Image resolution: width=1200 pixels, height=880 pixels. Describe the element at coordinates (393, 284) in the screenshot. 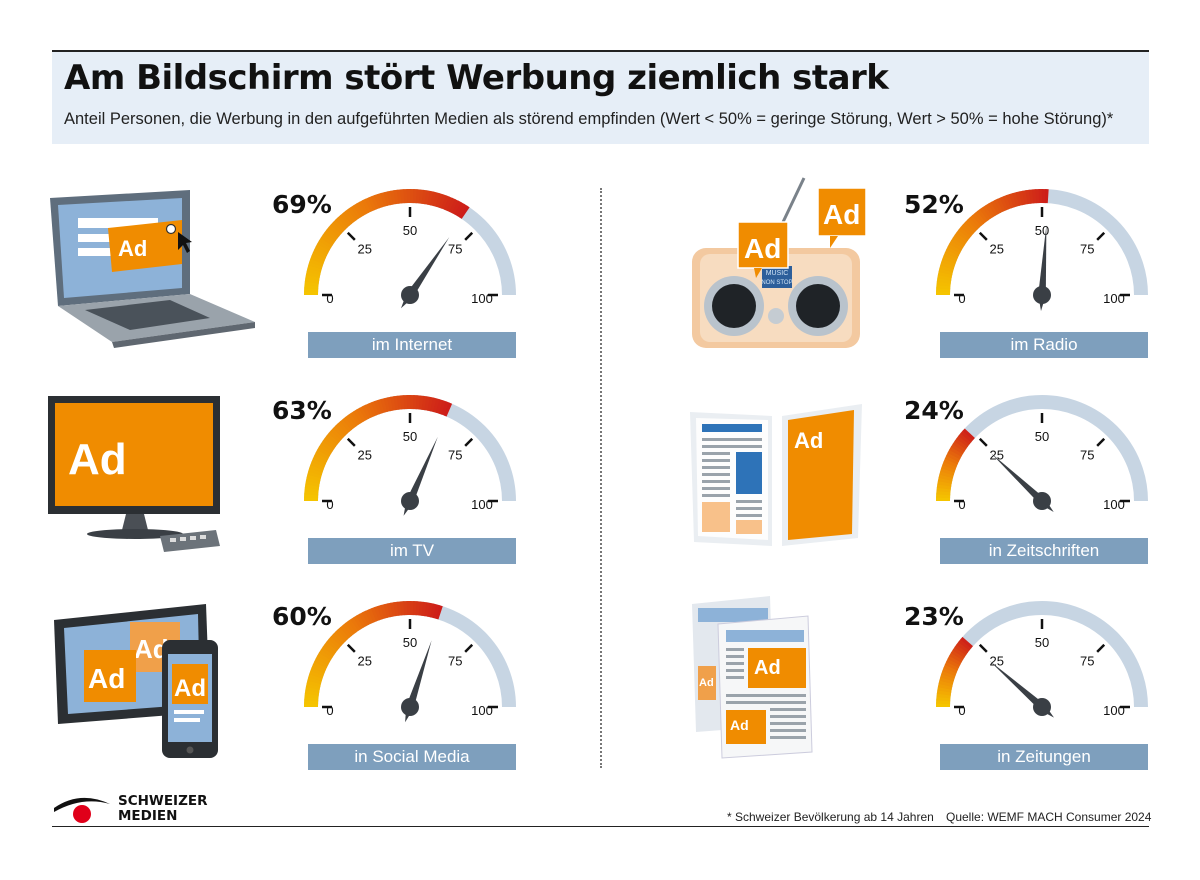

I see `gauge-internet: 69% 0 25 50 75 100 im Internet` at that location.